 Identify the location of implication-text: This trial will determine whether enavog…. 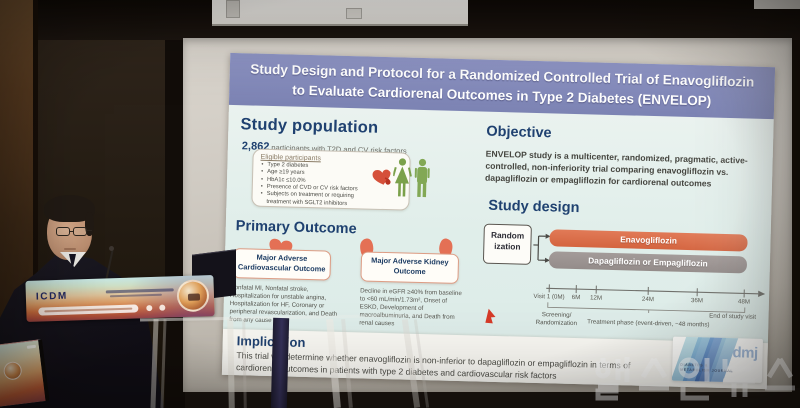
(433, 365).